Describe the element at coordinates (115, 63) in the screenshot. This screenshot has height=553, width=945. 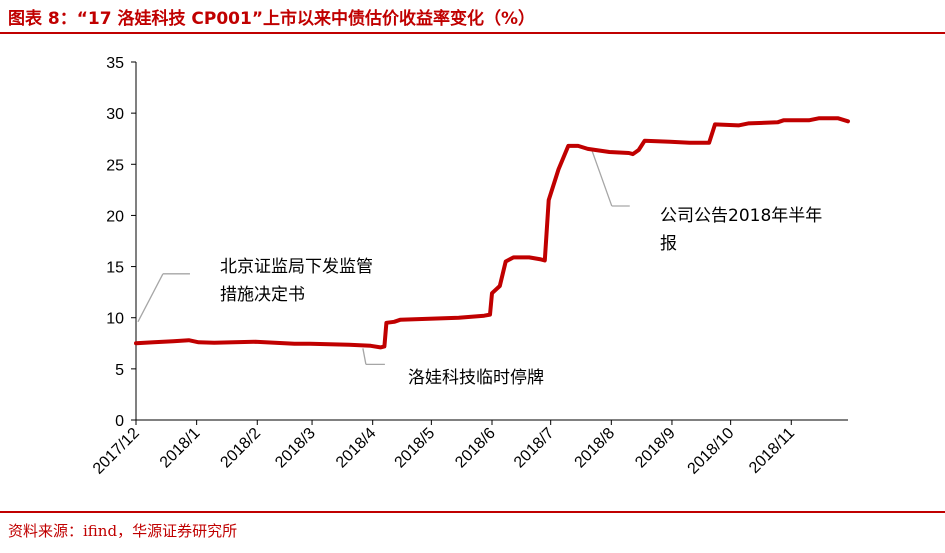
I see `y-tick-label: 35` at that location.